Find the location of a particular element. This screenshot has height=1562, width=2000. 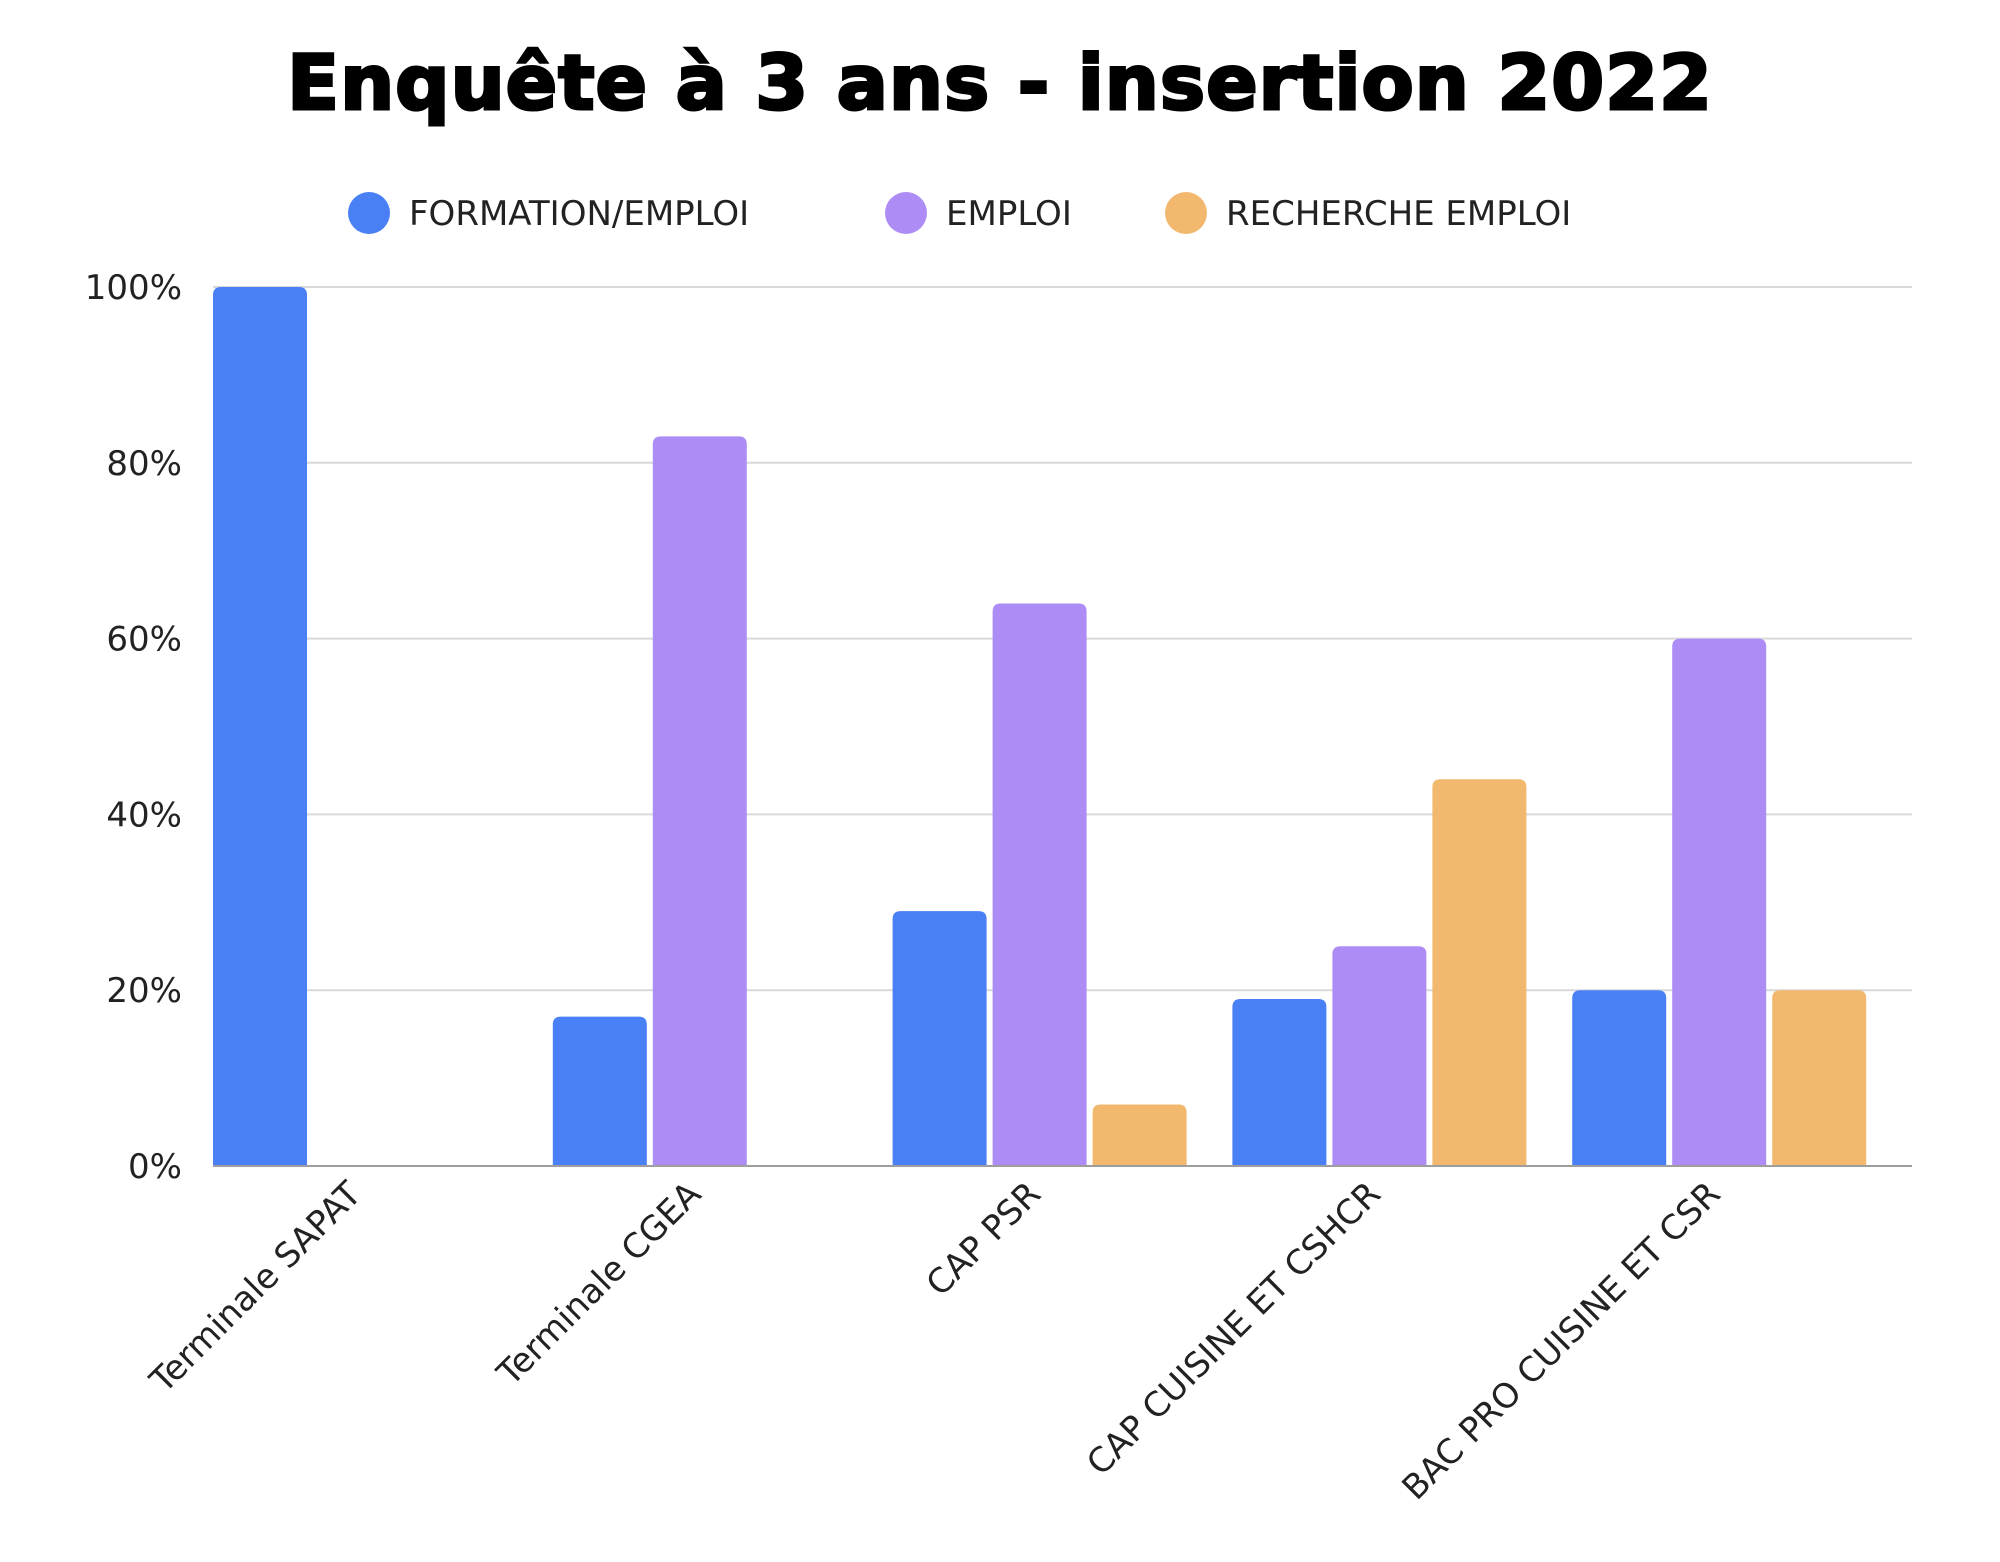

x-category-label: CAP CUISINE ET CSHCR is located at coordinates (1233, 1328).